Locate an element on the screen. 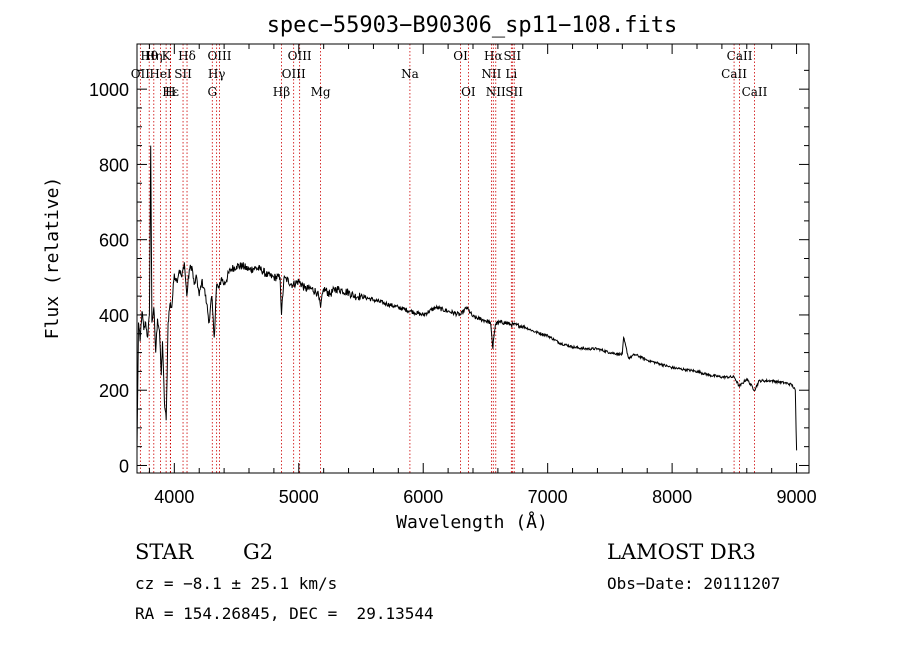  x-tick-label-5: 9000 is located at coordinates (797, 497).